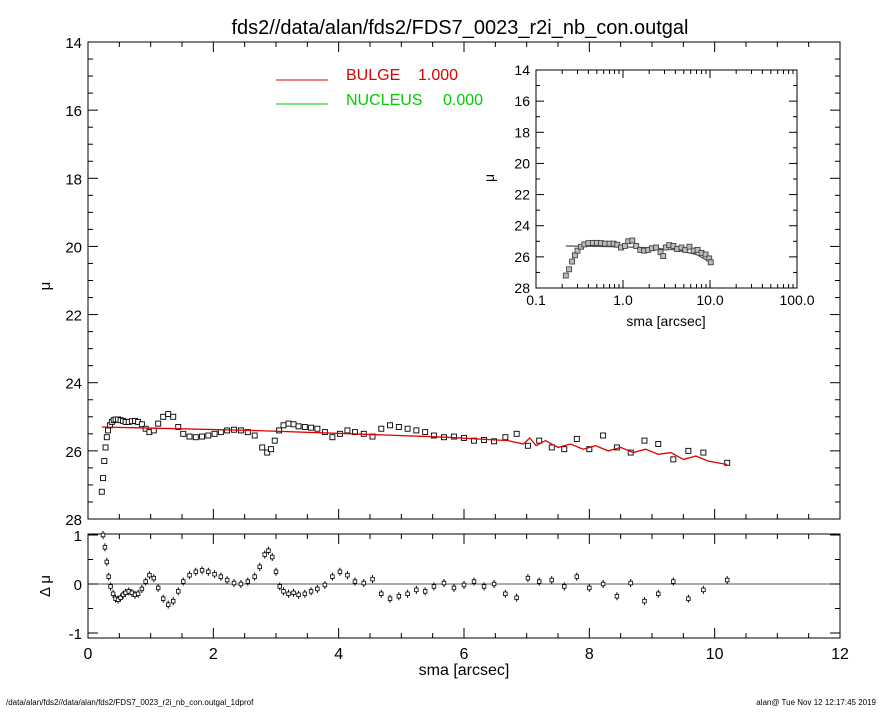  I want to click on legend-nucleus-name: NUCLEUS, so click(384, 100).